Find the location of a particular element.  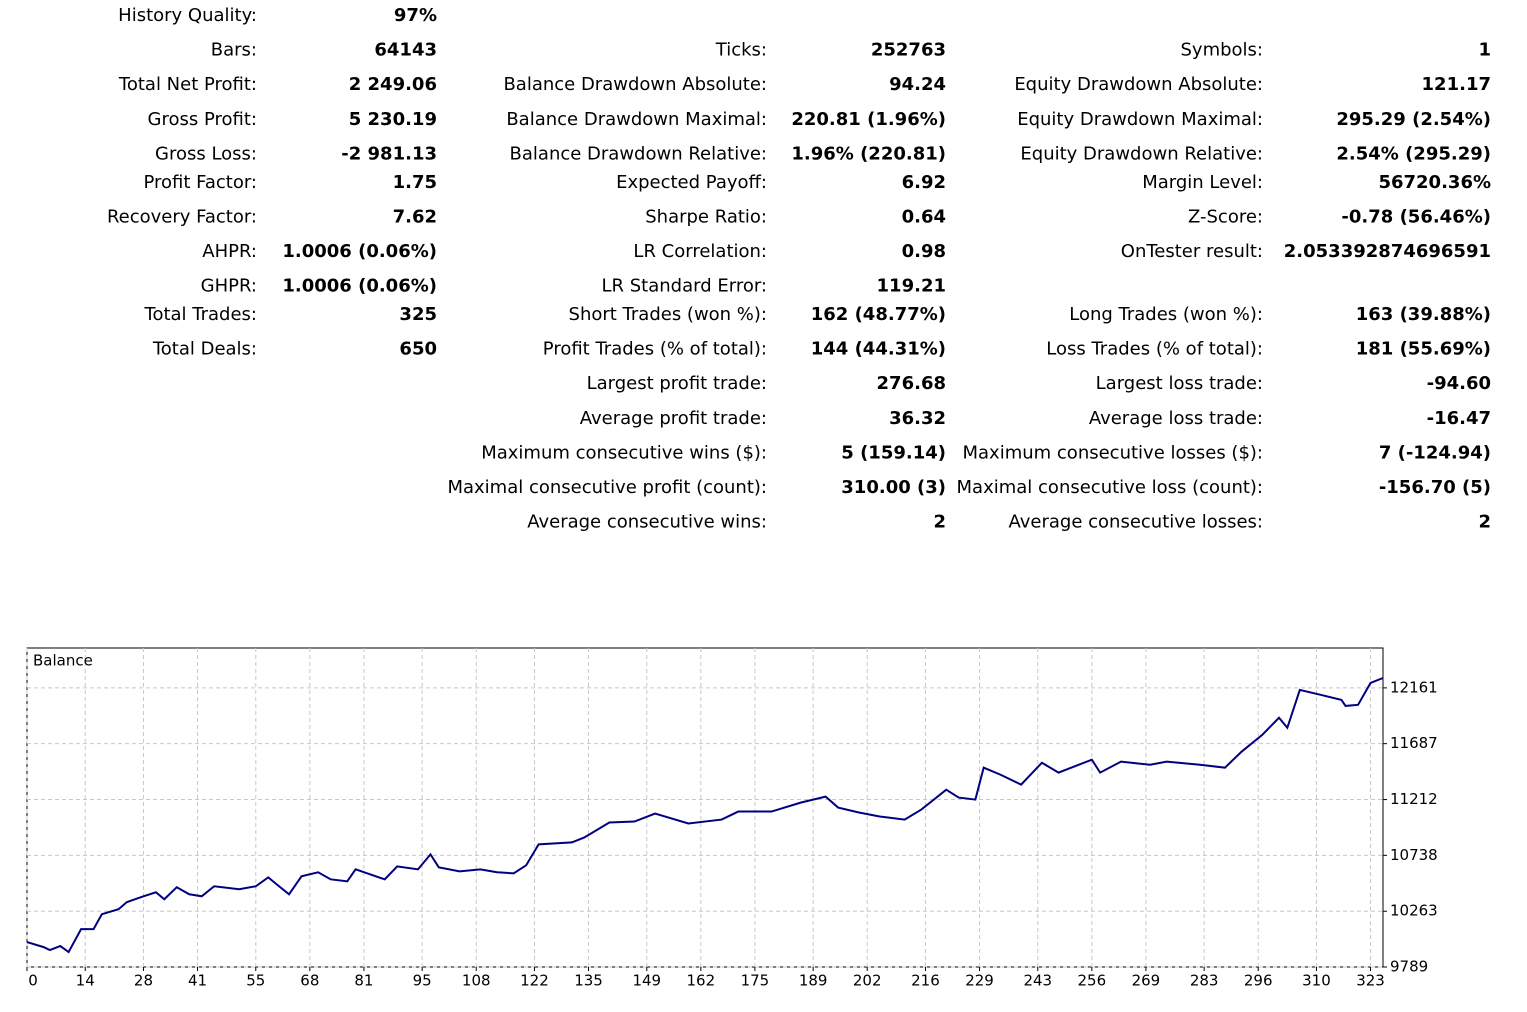

stat-label: Average consecutive wins: is located at coordinates (647, 522).